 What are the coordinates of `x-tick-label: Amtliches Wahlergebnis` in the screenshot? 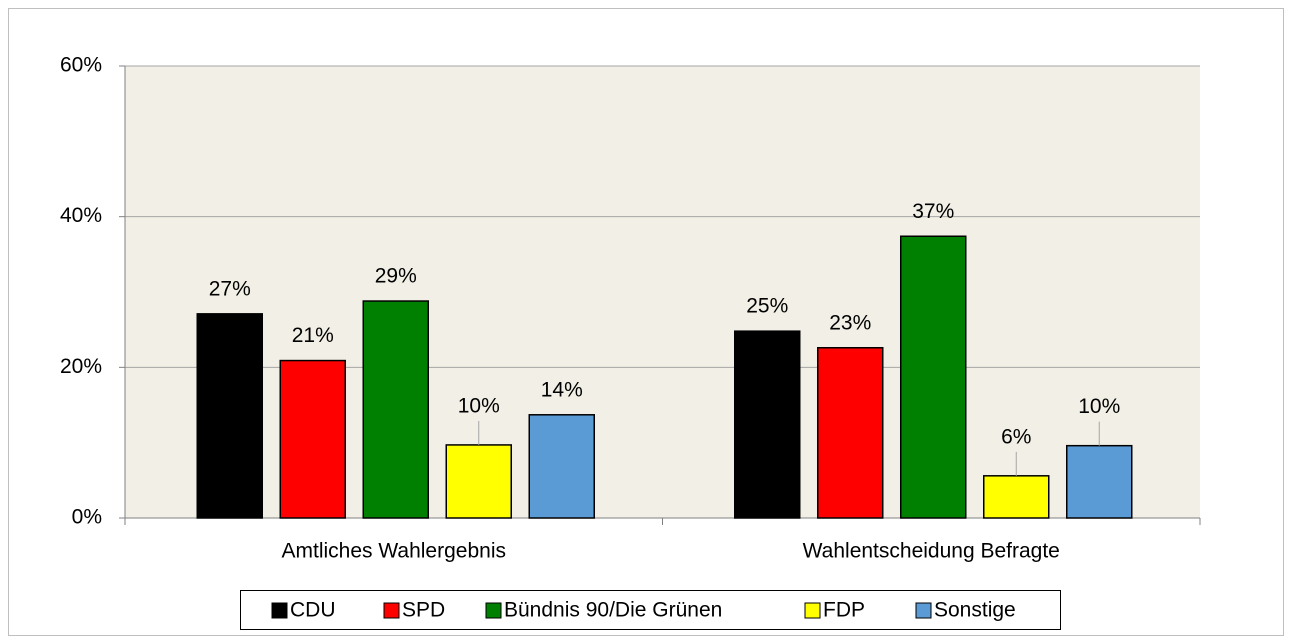 It's located at (394, 551).